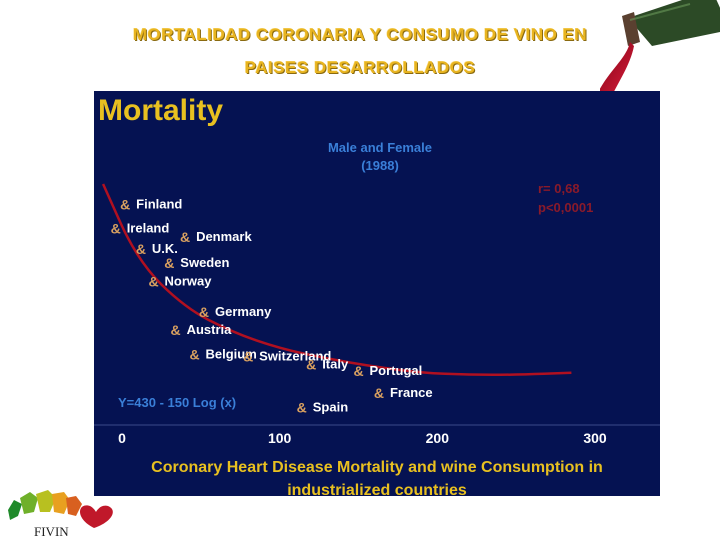  Describe the element at coordinates (362, 438) in the screenshot. I see `x-axis-ticks: 0 100 200 300` at that location.